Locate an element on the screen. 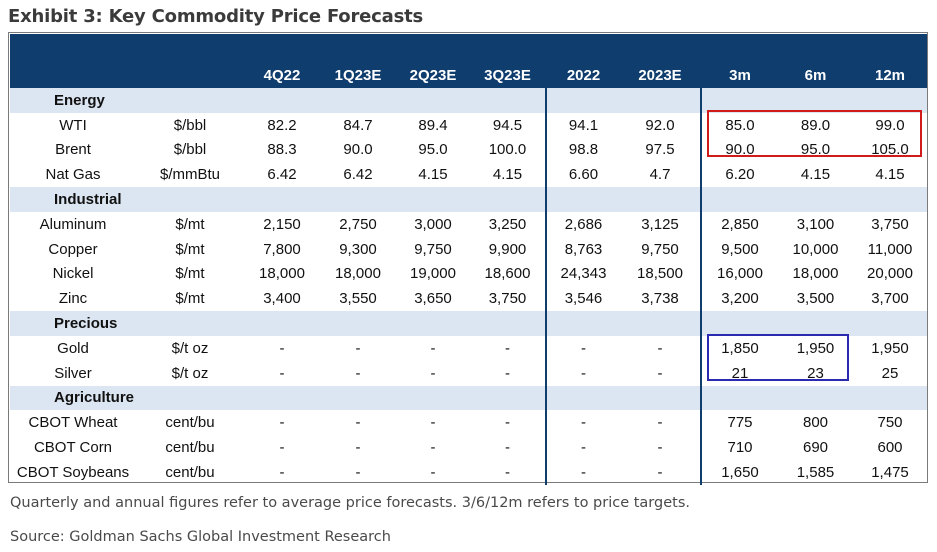  commodity-name: CBOT Corn is located at coordinates (73, 448).